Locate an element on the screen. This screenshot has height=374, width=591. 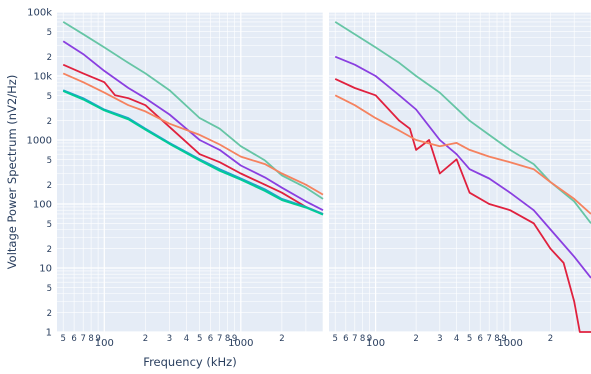
y-tick-label: 1000 is located at coordinates (39, 141).